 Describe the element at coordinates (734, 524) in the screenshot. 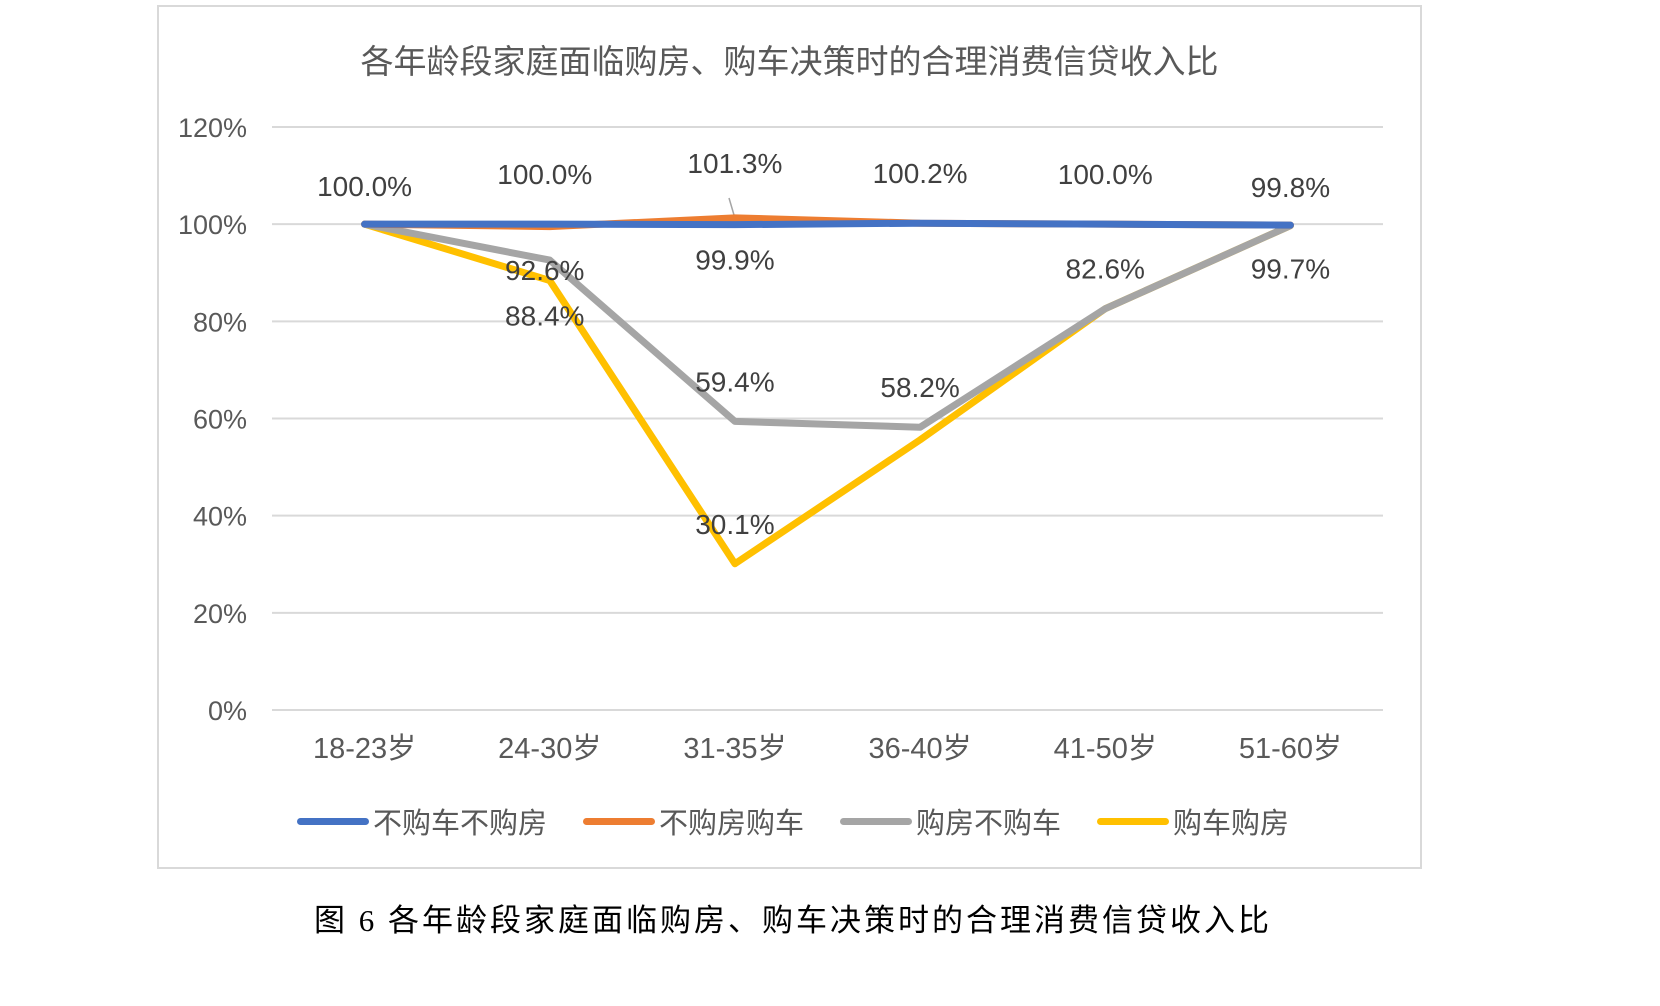

I see `data-label: 30.1%` at that location.